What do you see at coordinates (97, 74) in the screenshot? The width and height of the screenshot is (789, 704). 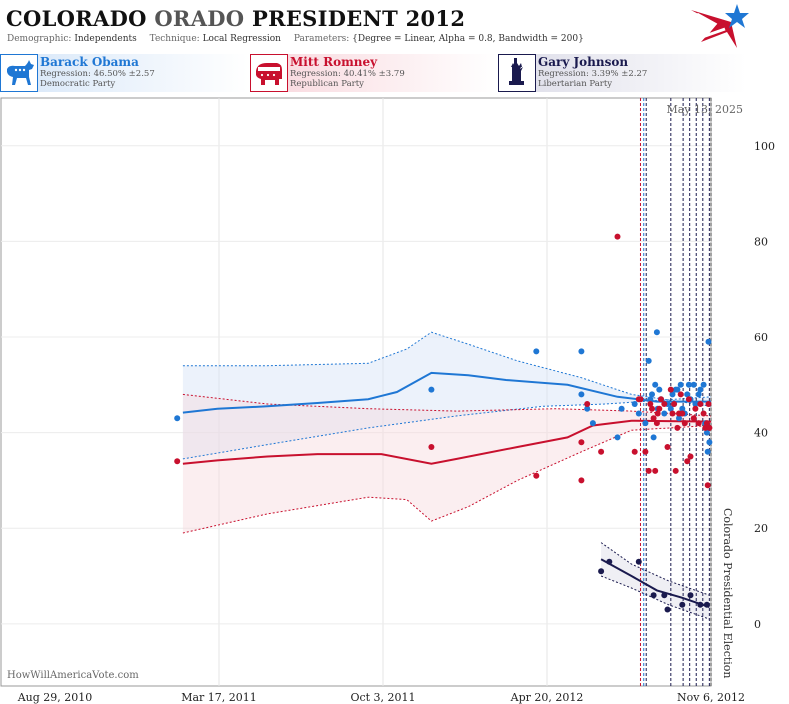 I see `candidate-regression: Regression: 46.50% ±2.57` at bounding box center [97, 74].